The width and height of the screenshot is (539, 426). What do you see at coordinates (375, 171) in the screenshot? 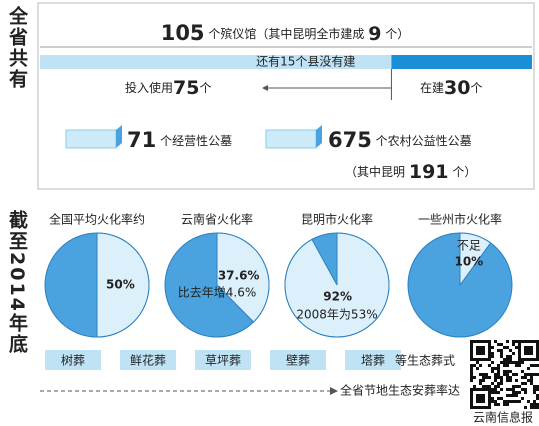
I see `kunming-prefix: （其中昆明` at bounding box center [375, 171].